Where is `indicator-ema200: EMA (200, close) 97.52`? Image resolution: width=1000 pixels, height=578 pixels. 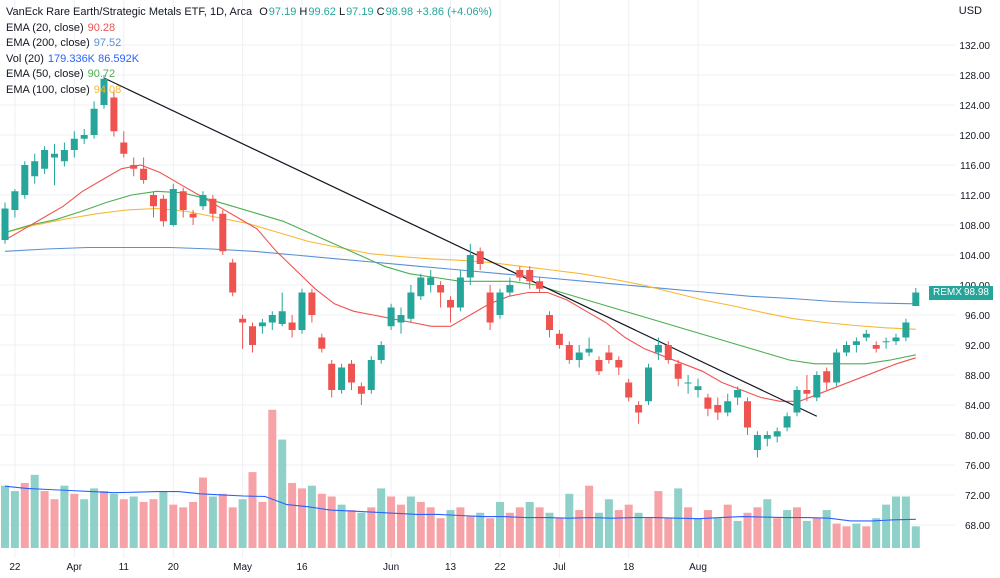
indicator-ema200: EMA (200, close) 97.52 is located at coordinates (249, 44).